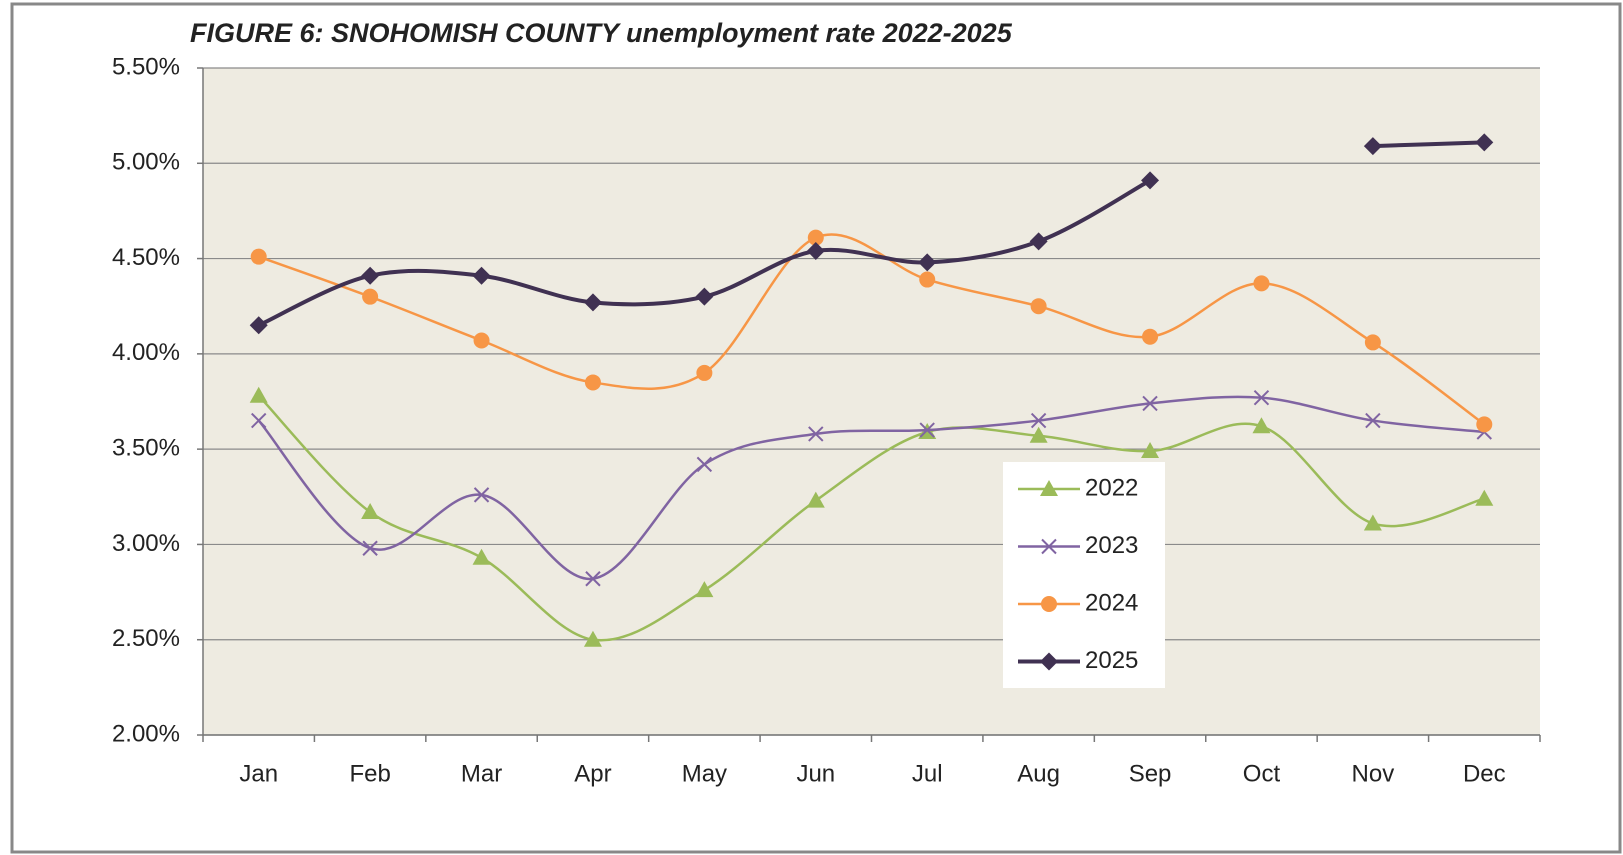 This screenshot has height=855, width=1623. Describe the element at coordinates (481, 773) in the screenshot. I see `x-tick-label: Mar` at that location.